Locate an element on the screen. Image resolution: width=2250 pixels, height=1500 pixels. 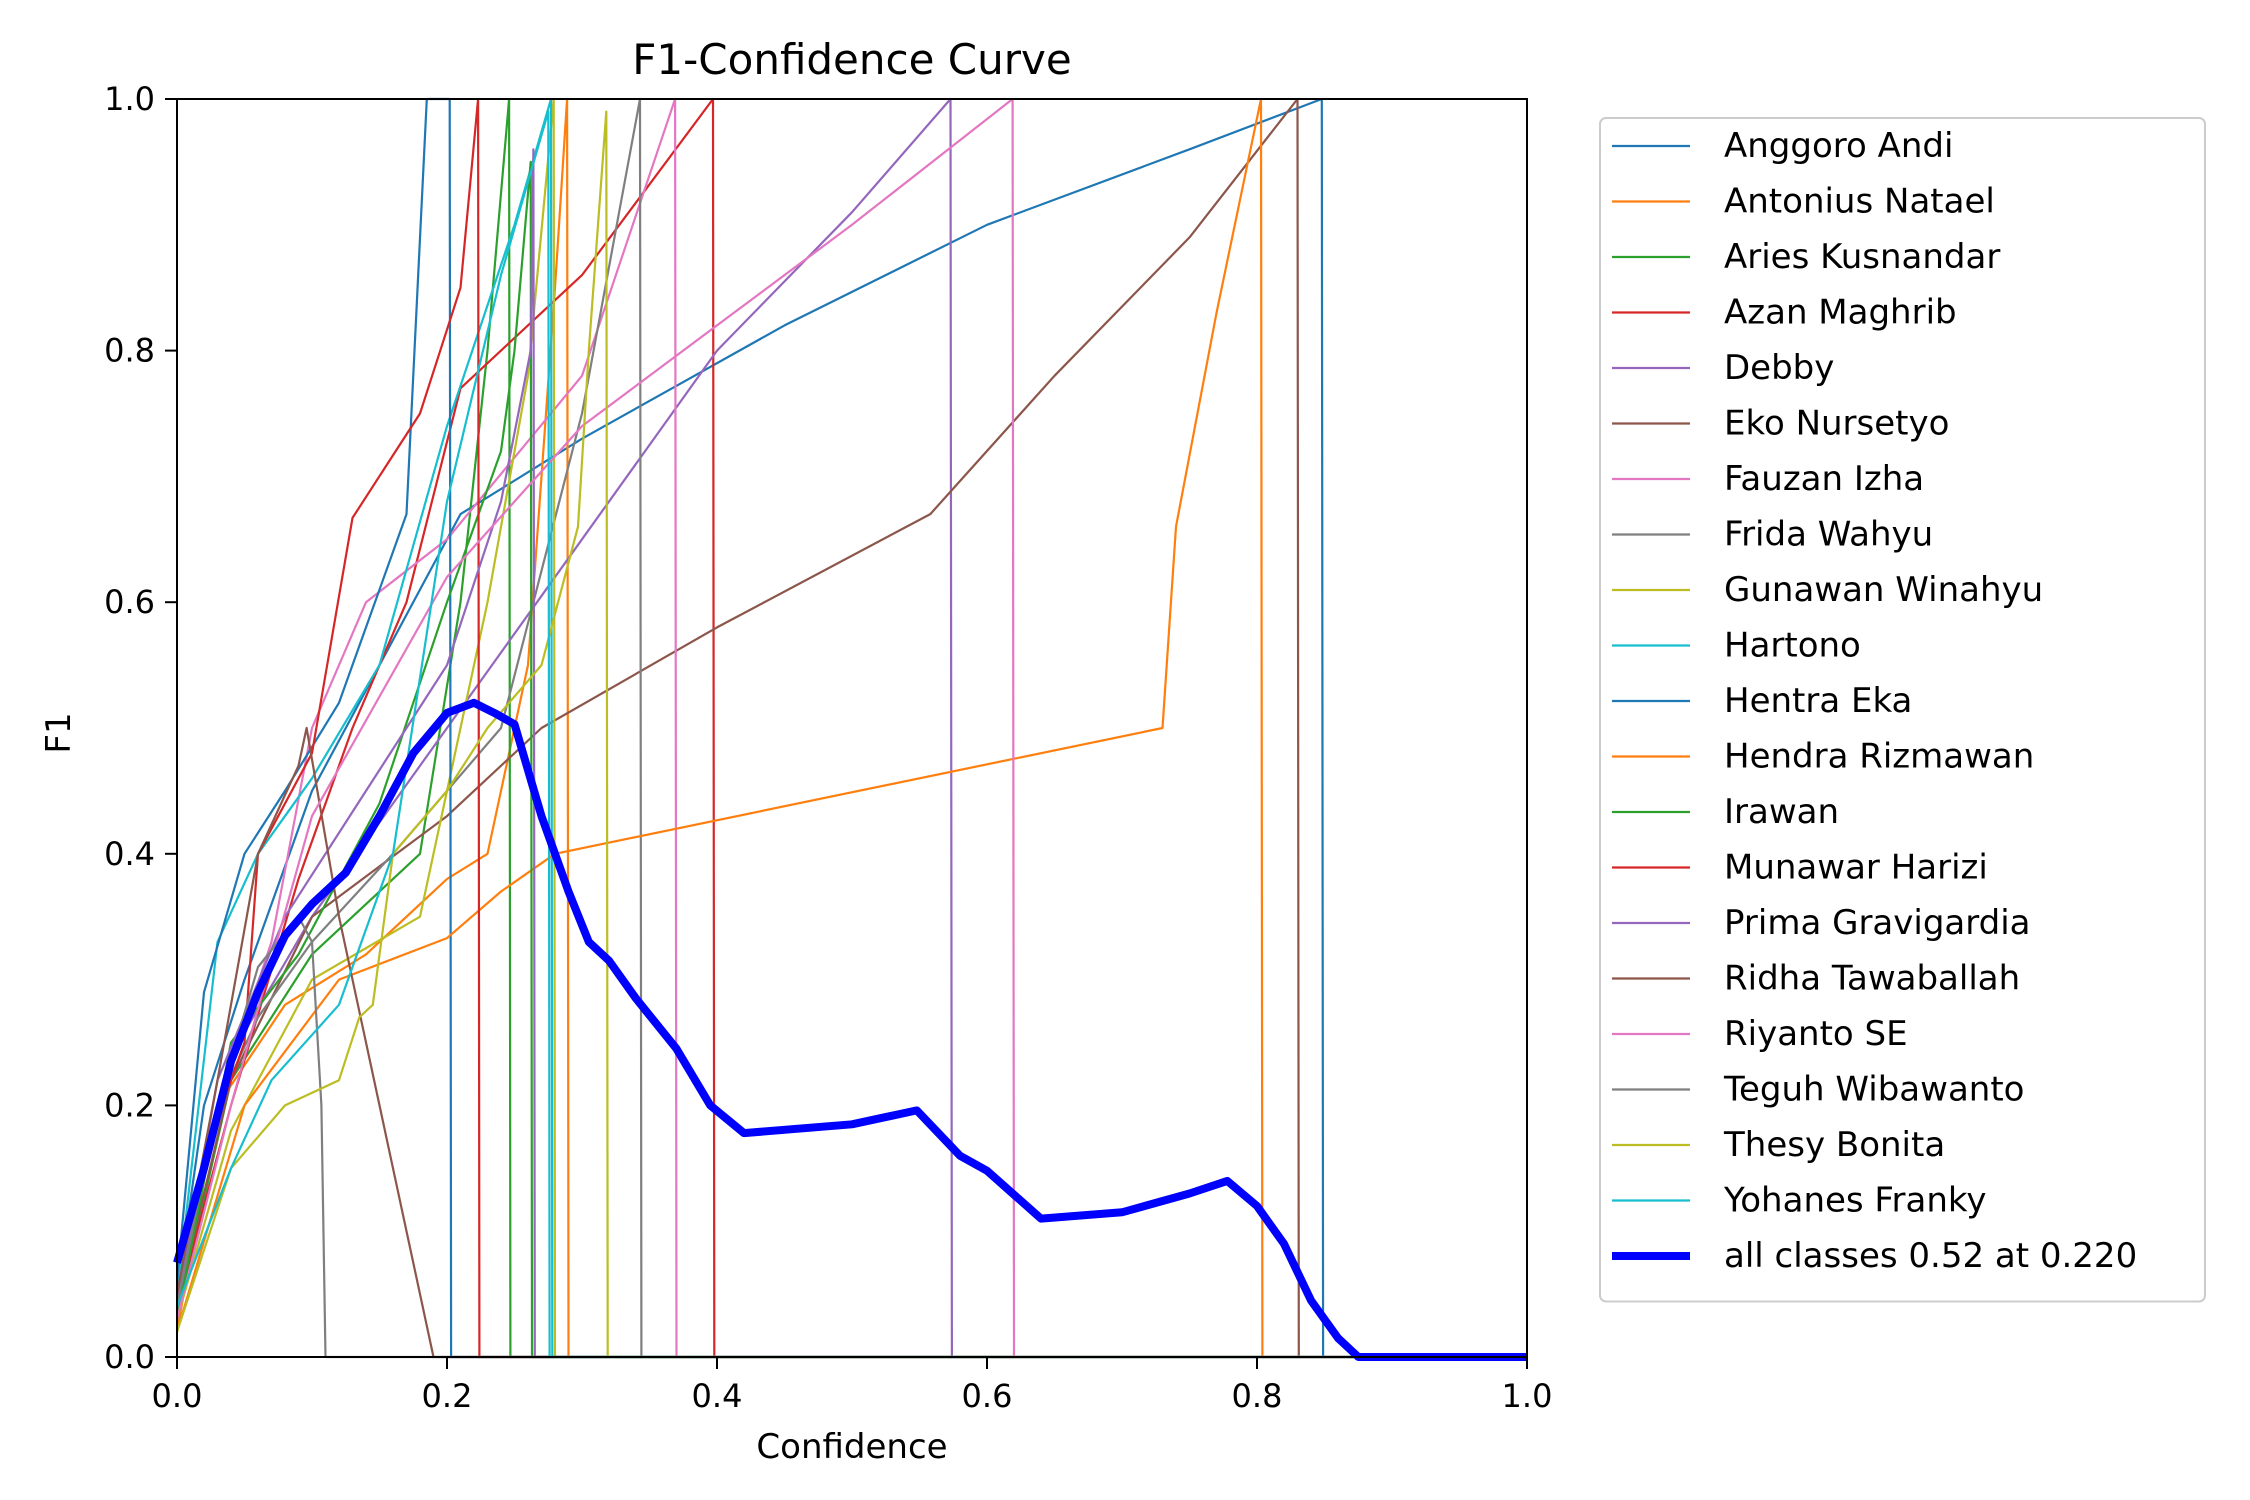
y-tick-label: 0.4 is located at coordinates (129, 854).